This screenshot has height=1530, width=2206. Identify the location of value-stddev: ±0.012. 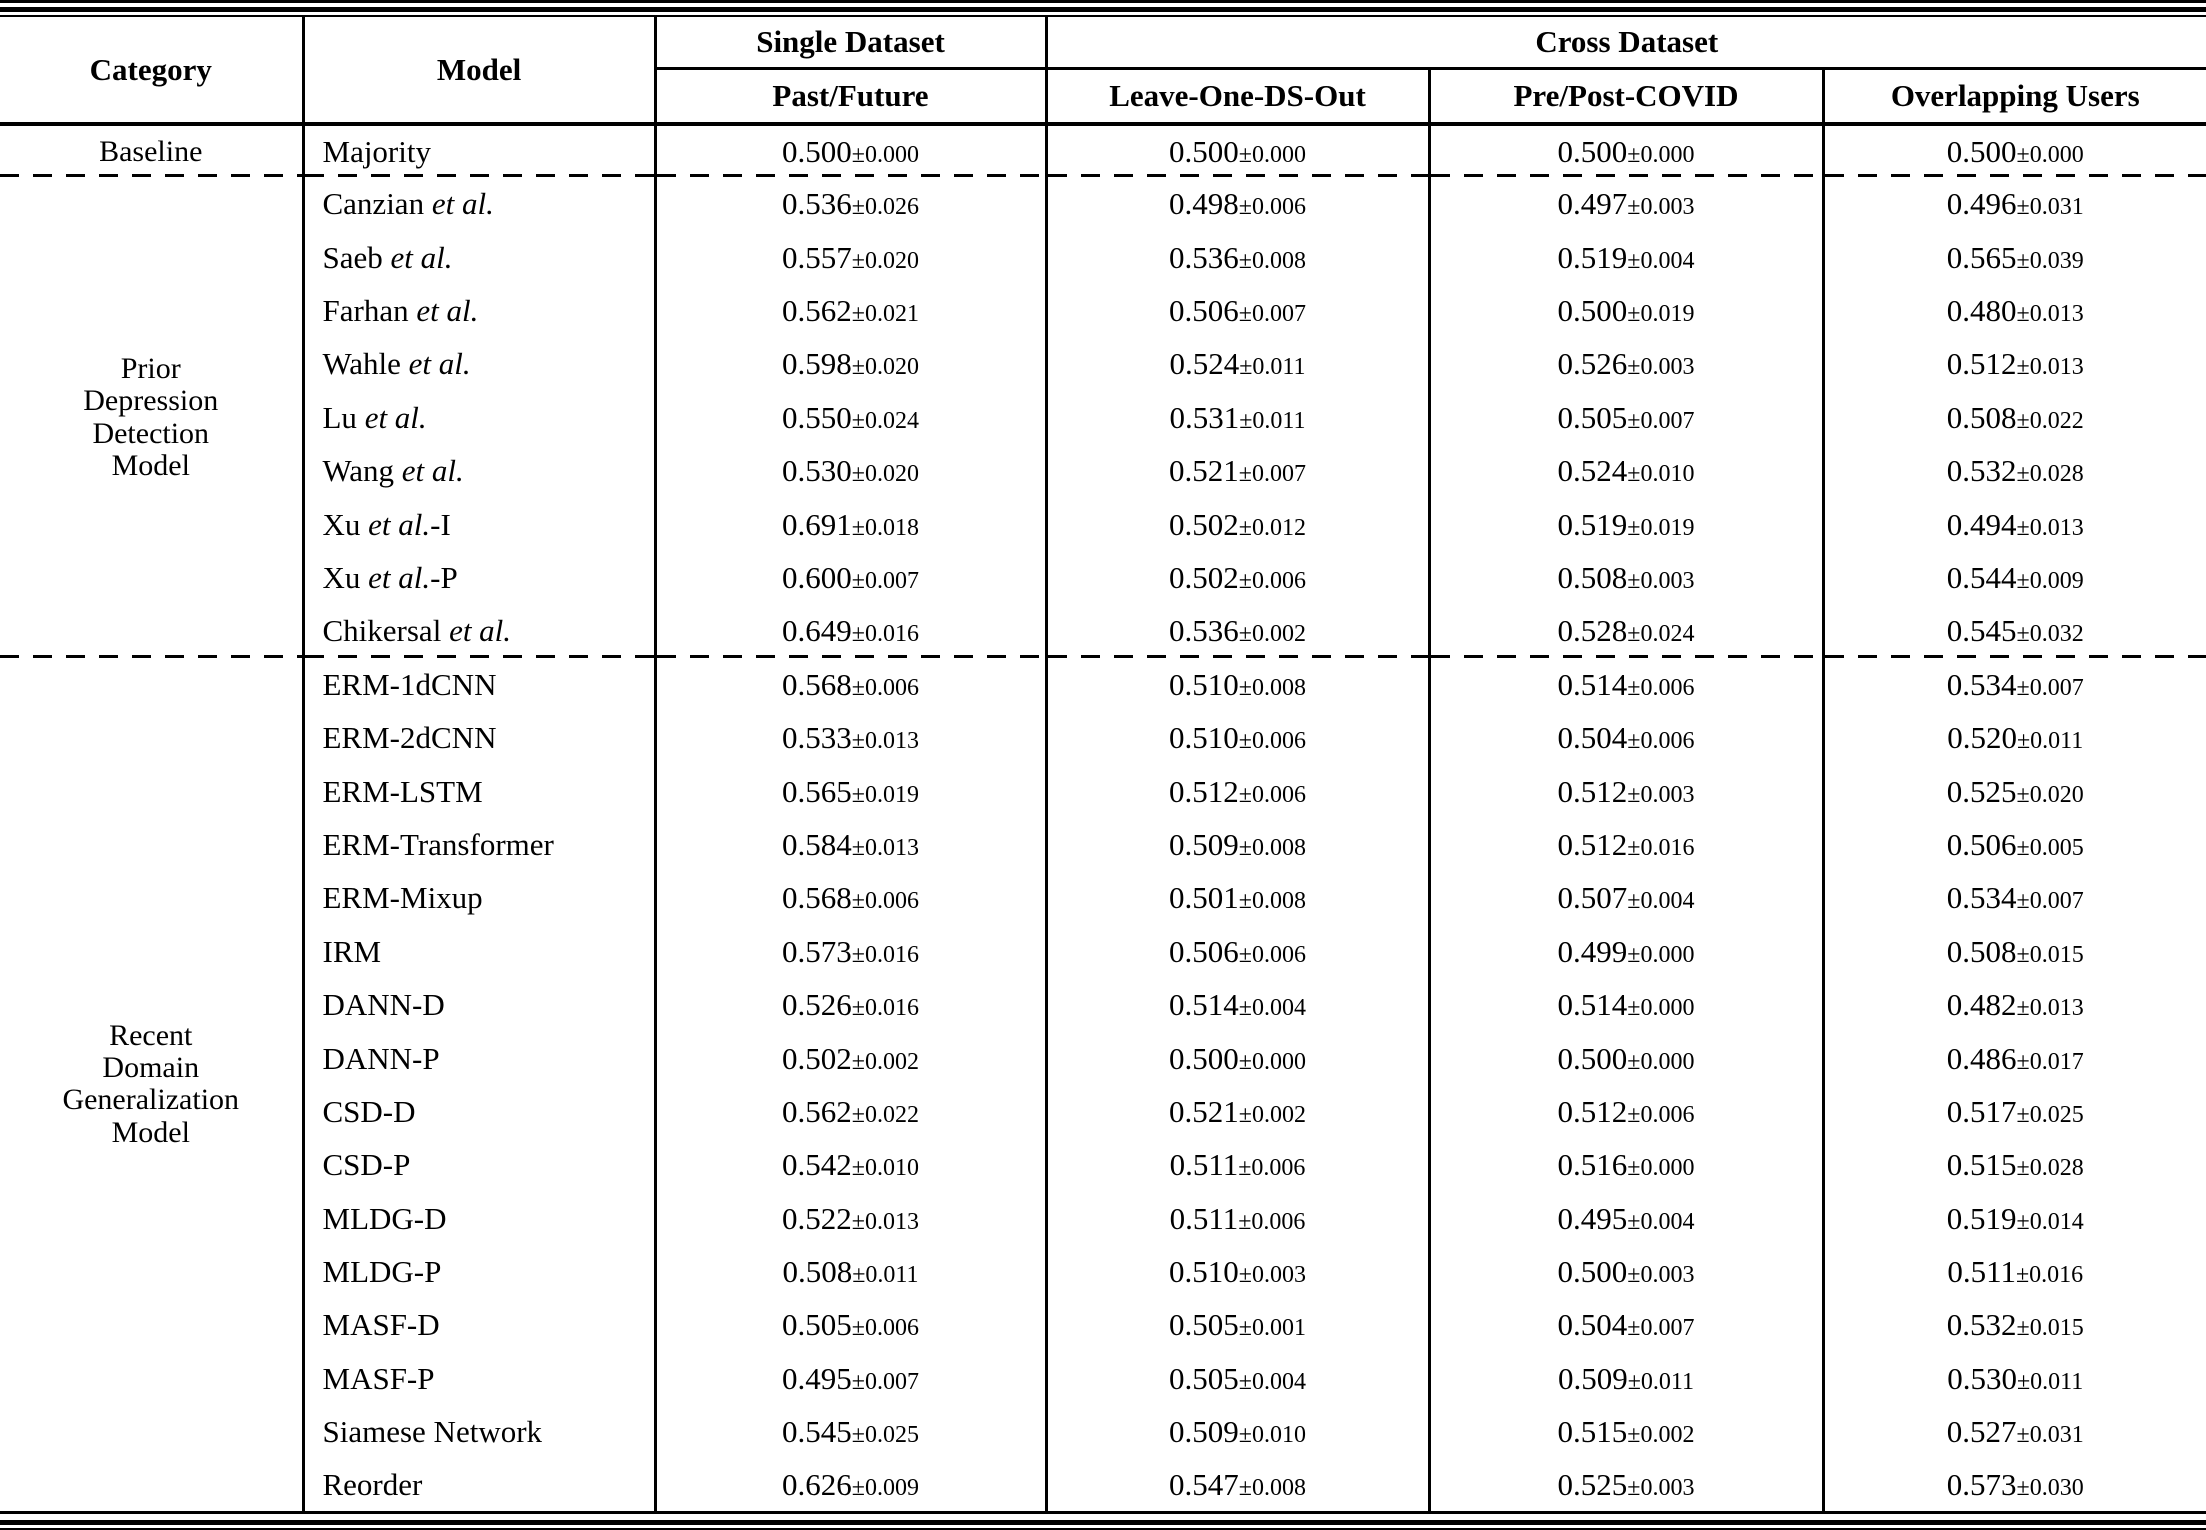
(1272, 527).